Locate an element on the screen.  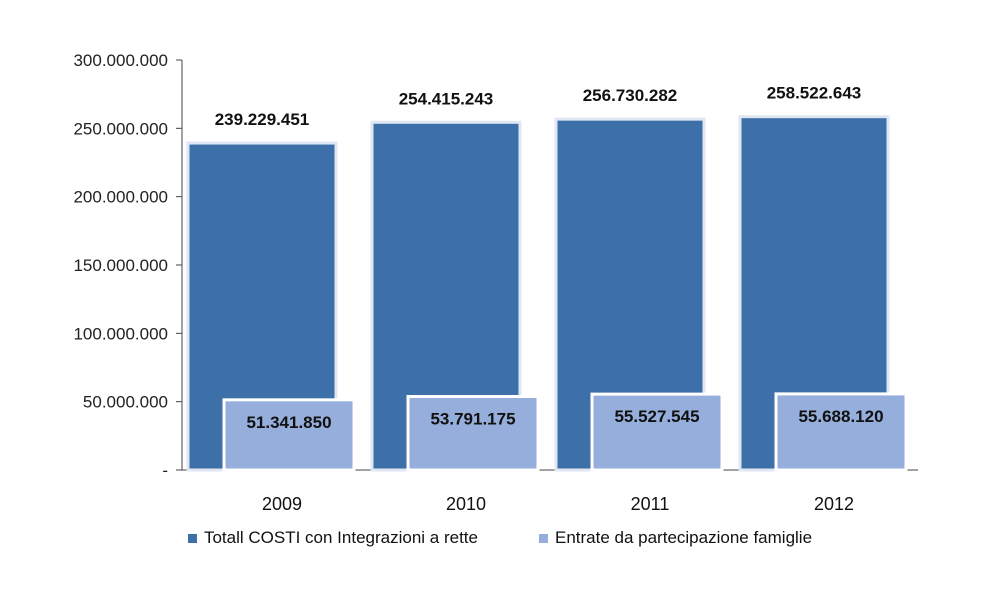
x-tick-label: 2010 is located at coordinates (466, 504).